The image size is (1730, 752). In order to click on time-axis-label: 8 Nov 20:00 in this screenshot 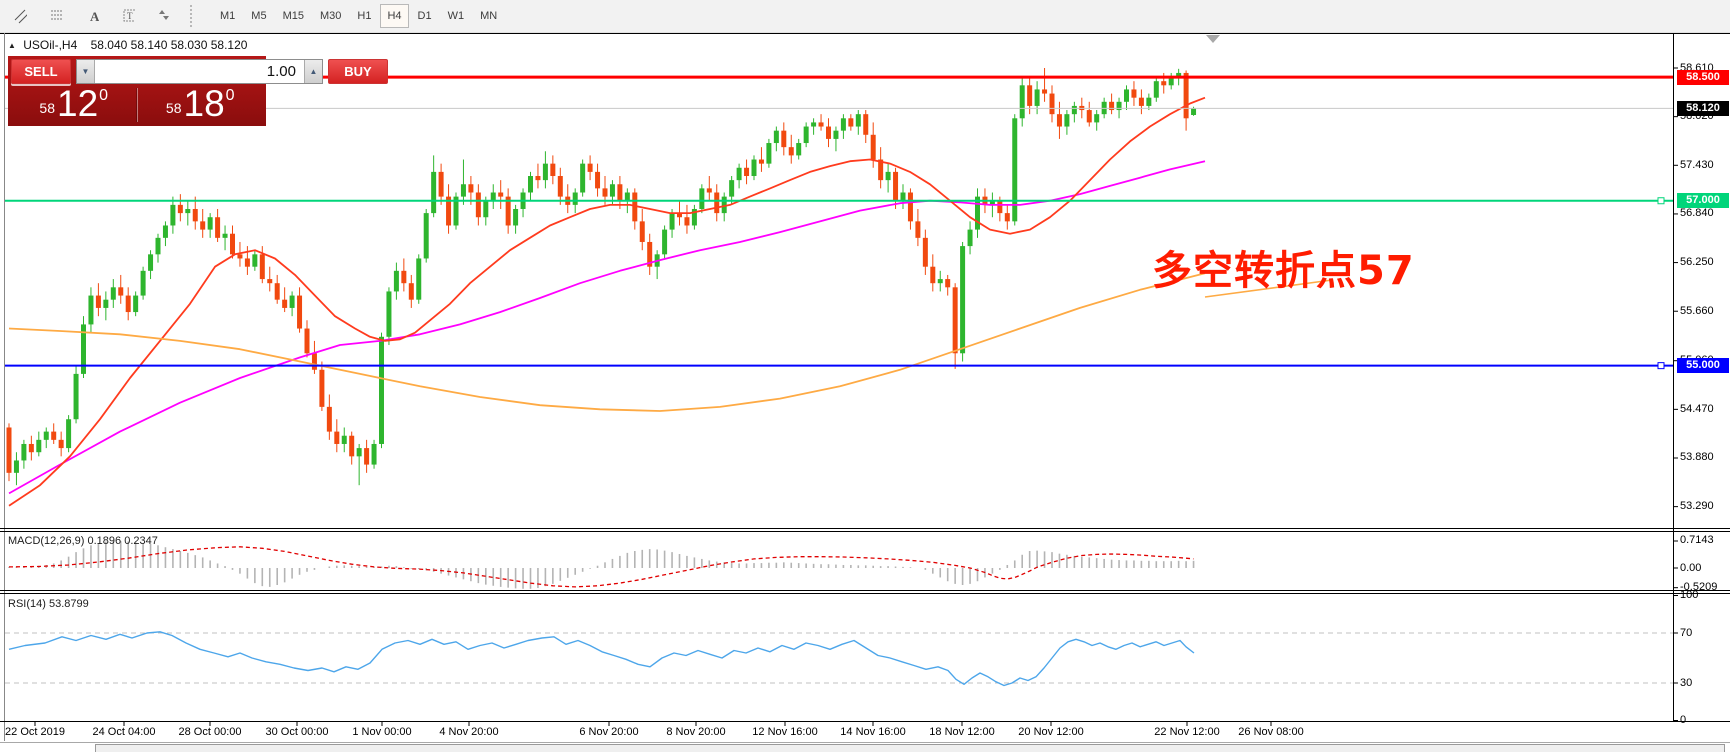, I will do `click(696, 732)`.